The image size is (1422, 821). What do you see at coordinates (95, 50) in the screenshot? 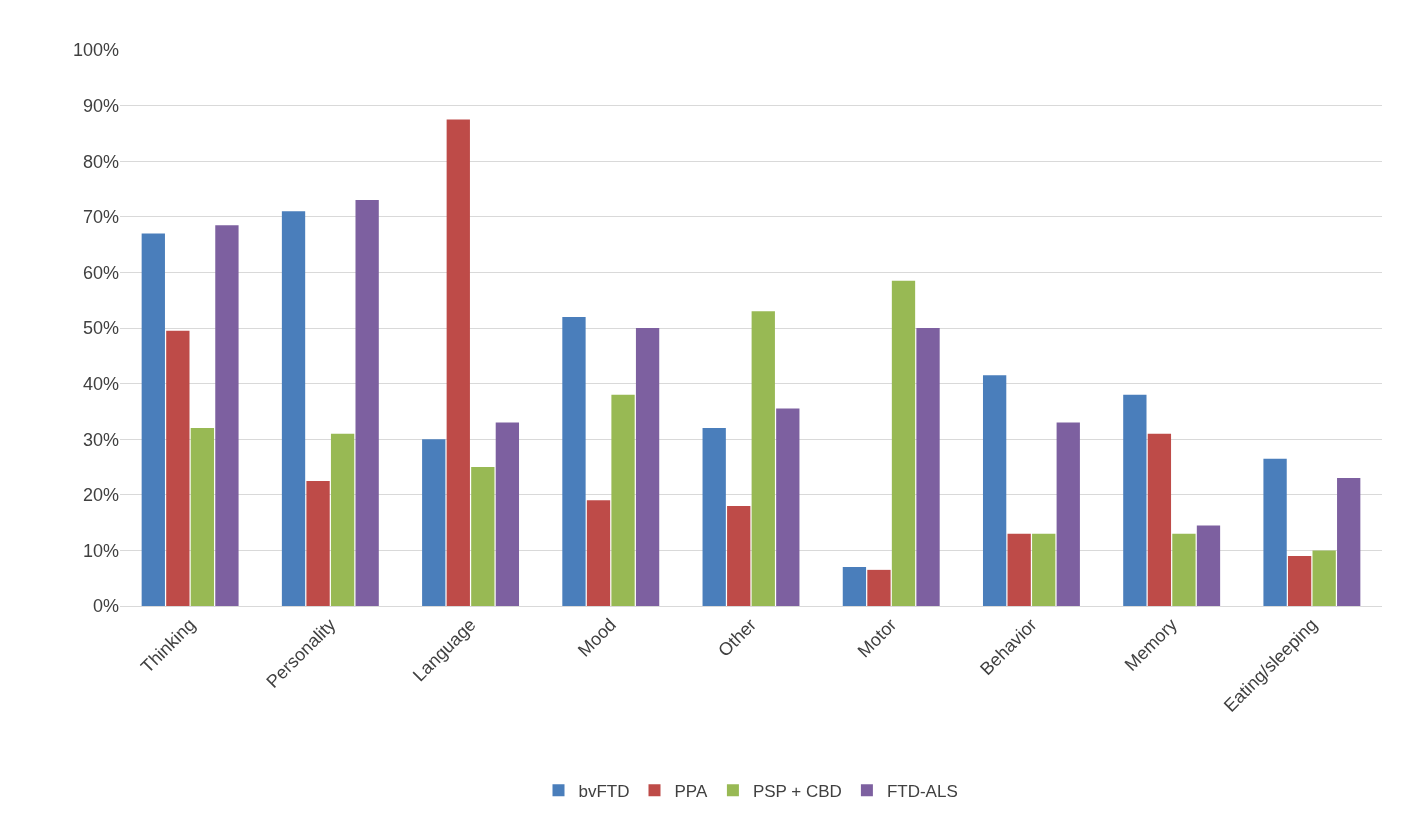
I see `y-tick-label: 100%` at bounding box center [95, 50].